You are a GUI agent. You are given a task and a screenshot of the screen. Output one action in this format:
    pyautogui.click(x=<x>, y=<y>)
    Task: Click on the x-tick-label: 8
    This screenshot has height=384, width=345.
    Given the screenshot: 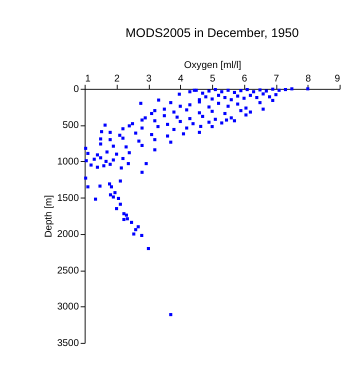 What is the action you would take?
    pyautogui.click(x=309, y=78)
    